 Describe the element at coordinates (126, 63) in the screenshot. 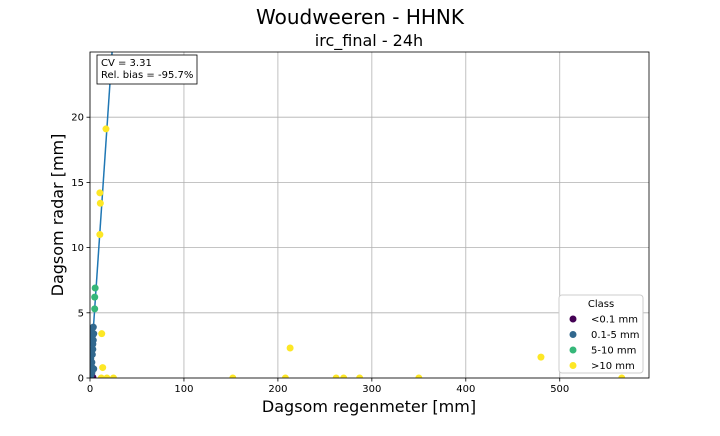

I see `cv-text: CV = 3.31` at that location.